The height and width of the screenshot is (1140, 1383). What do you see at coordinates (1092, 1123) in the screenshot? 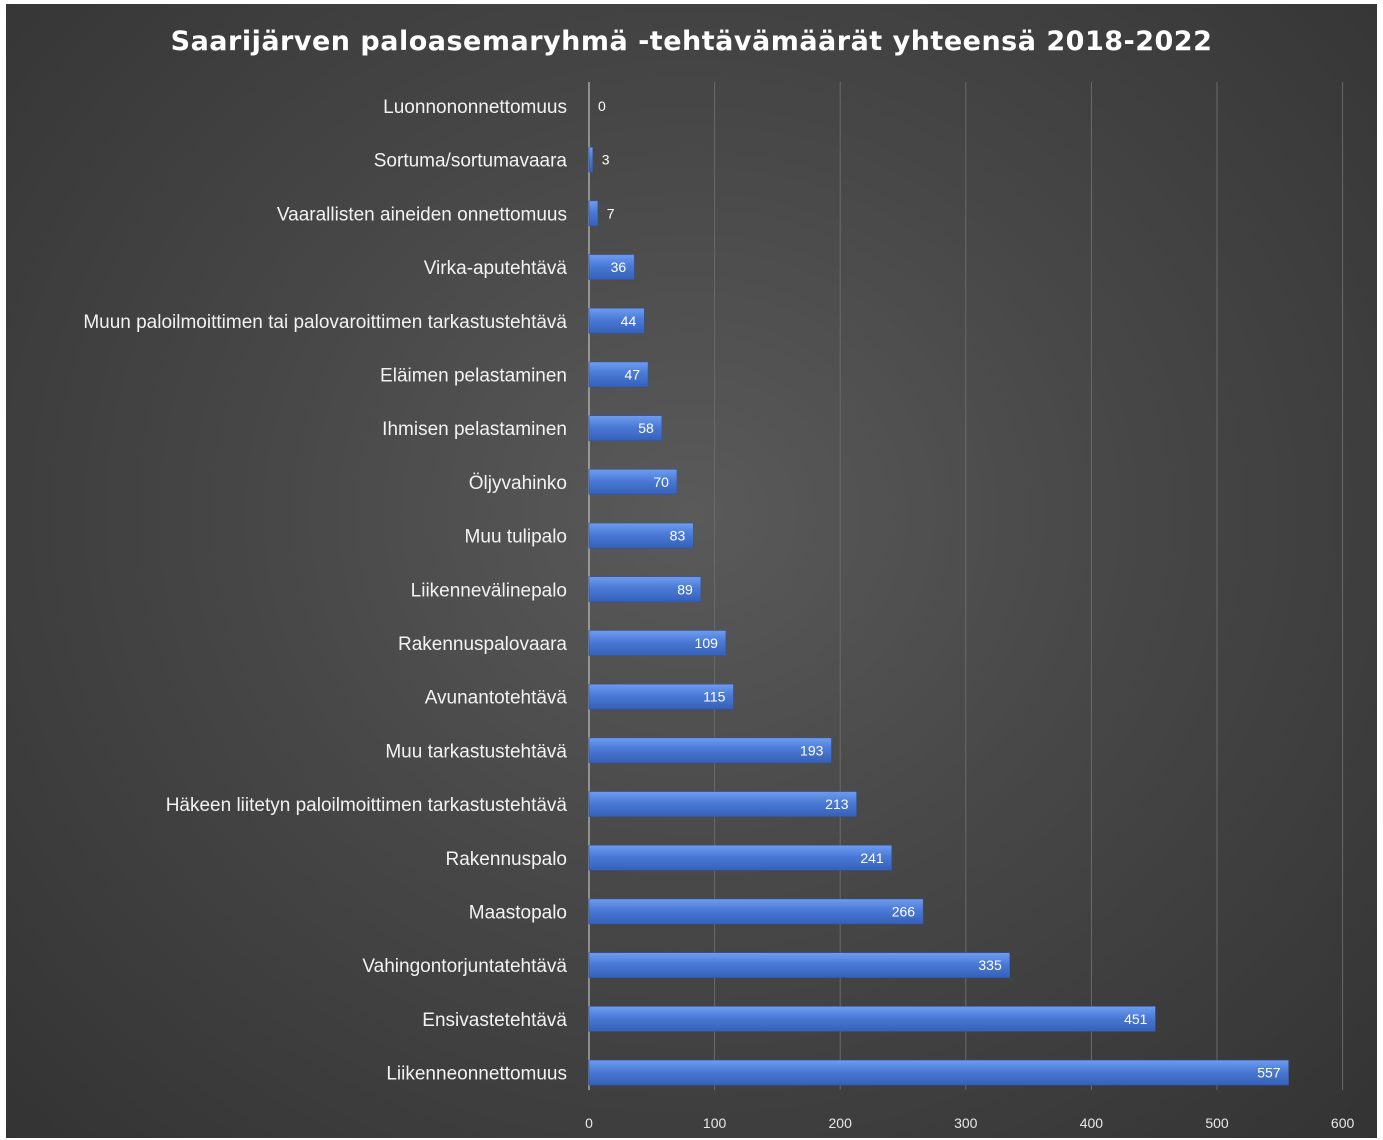
I see `x-tick-label: 400` at bounding box center [1092, 1123].